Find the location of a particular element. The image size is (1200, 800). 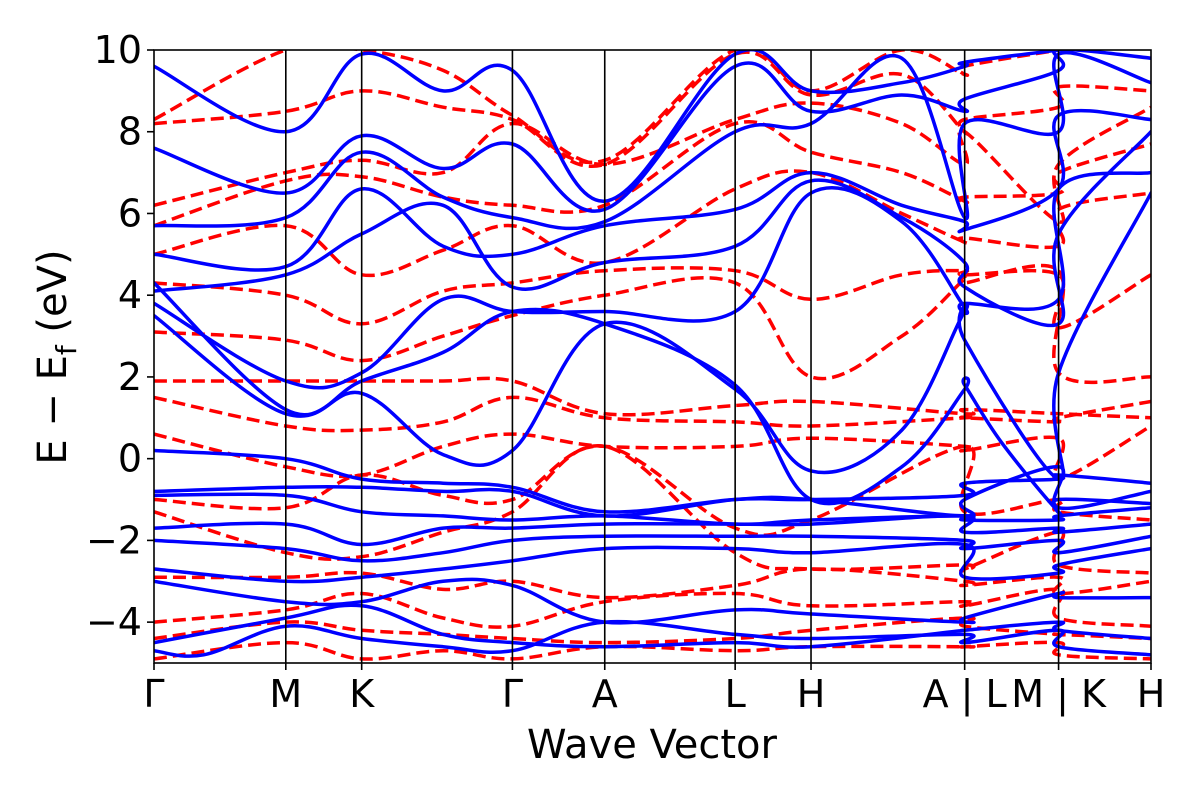

y-axis-ticks: −4 −2 0 2 4 6 8 10 is located at coordinates (120, 336).